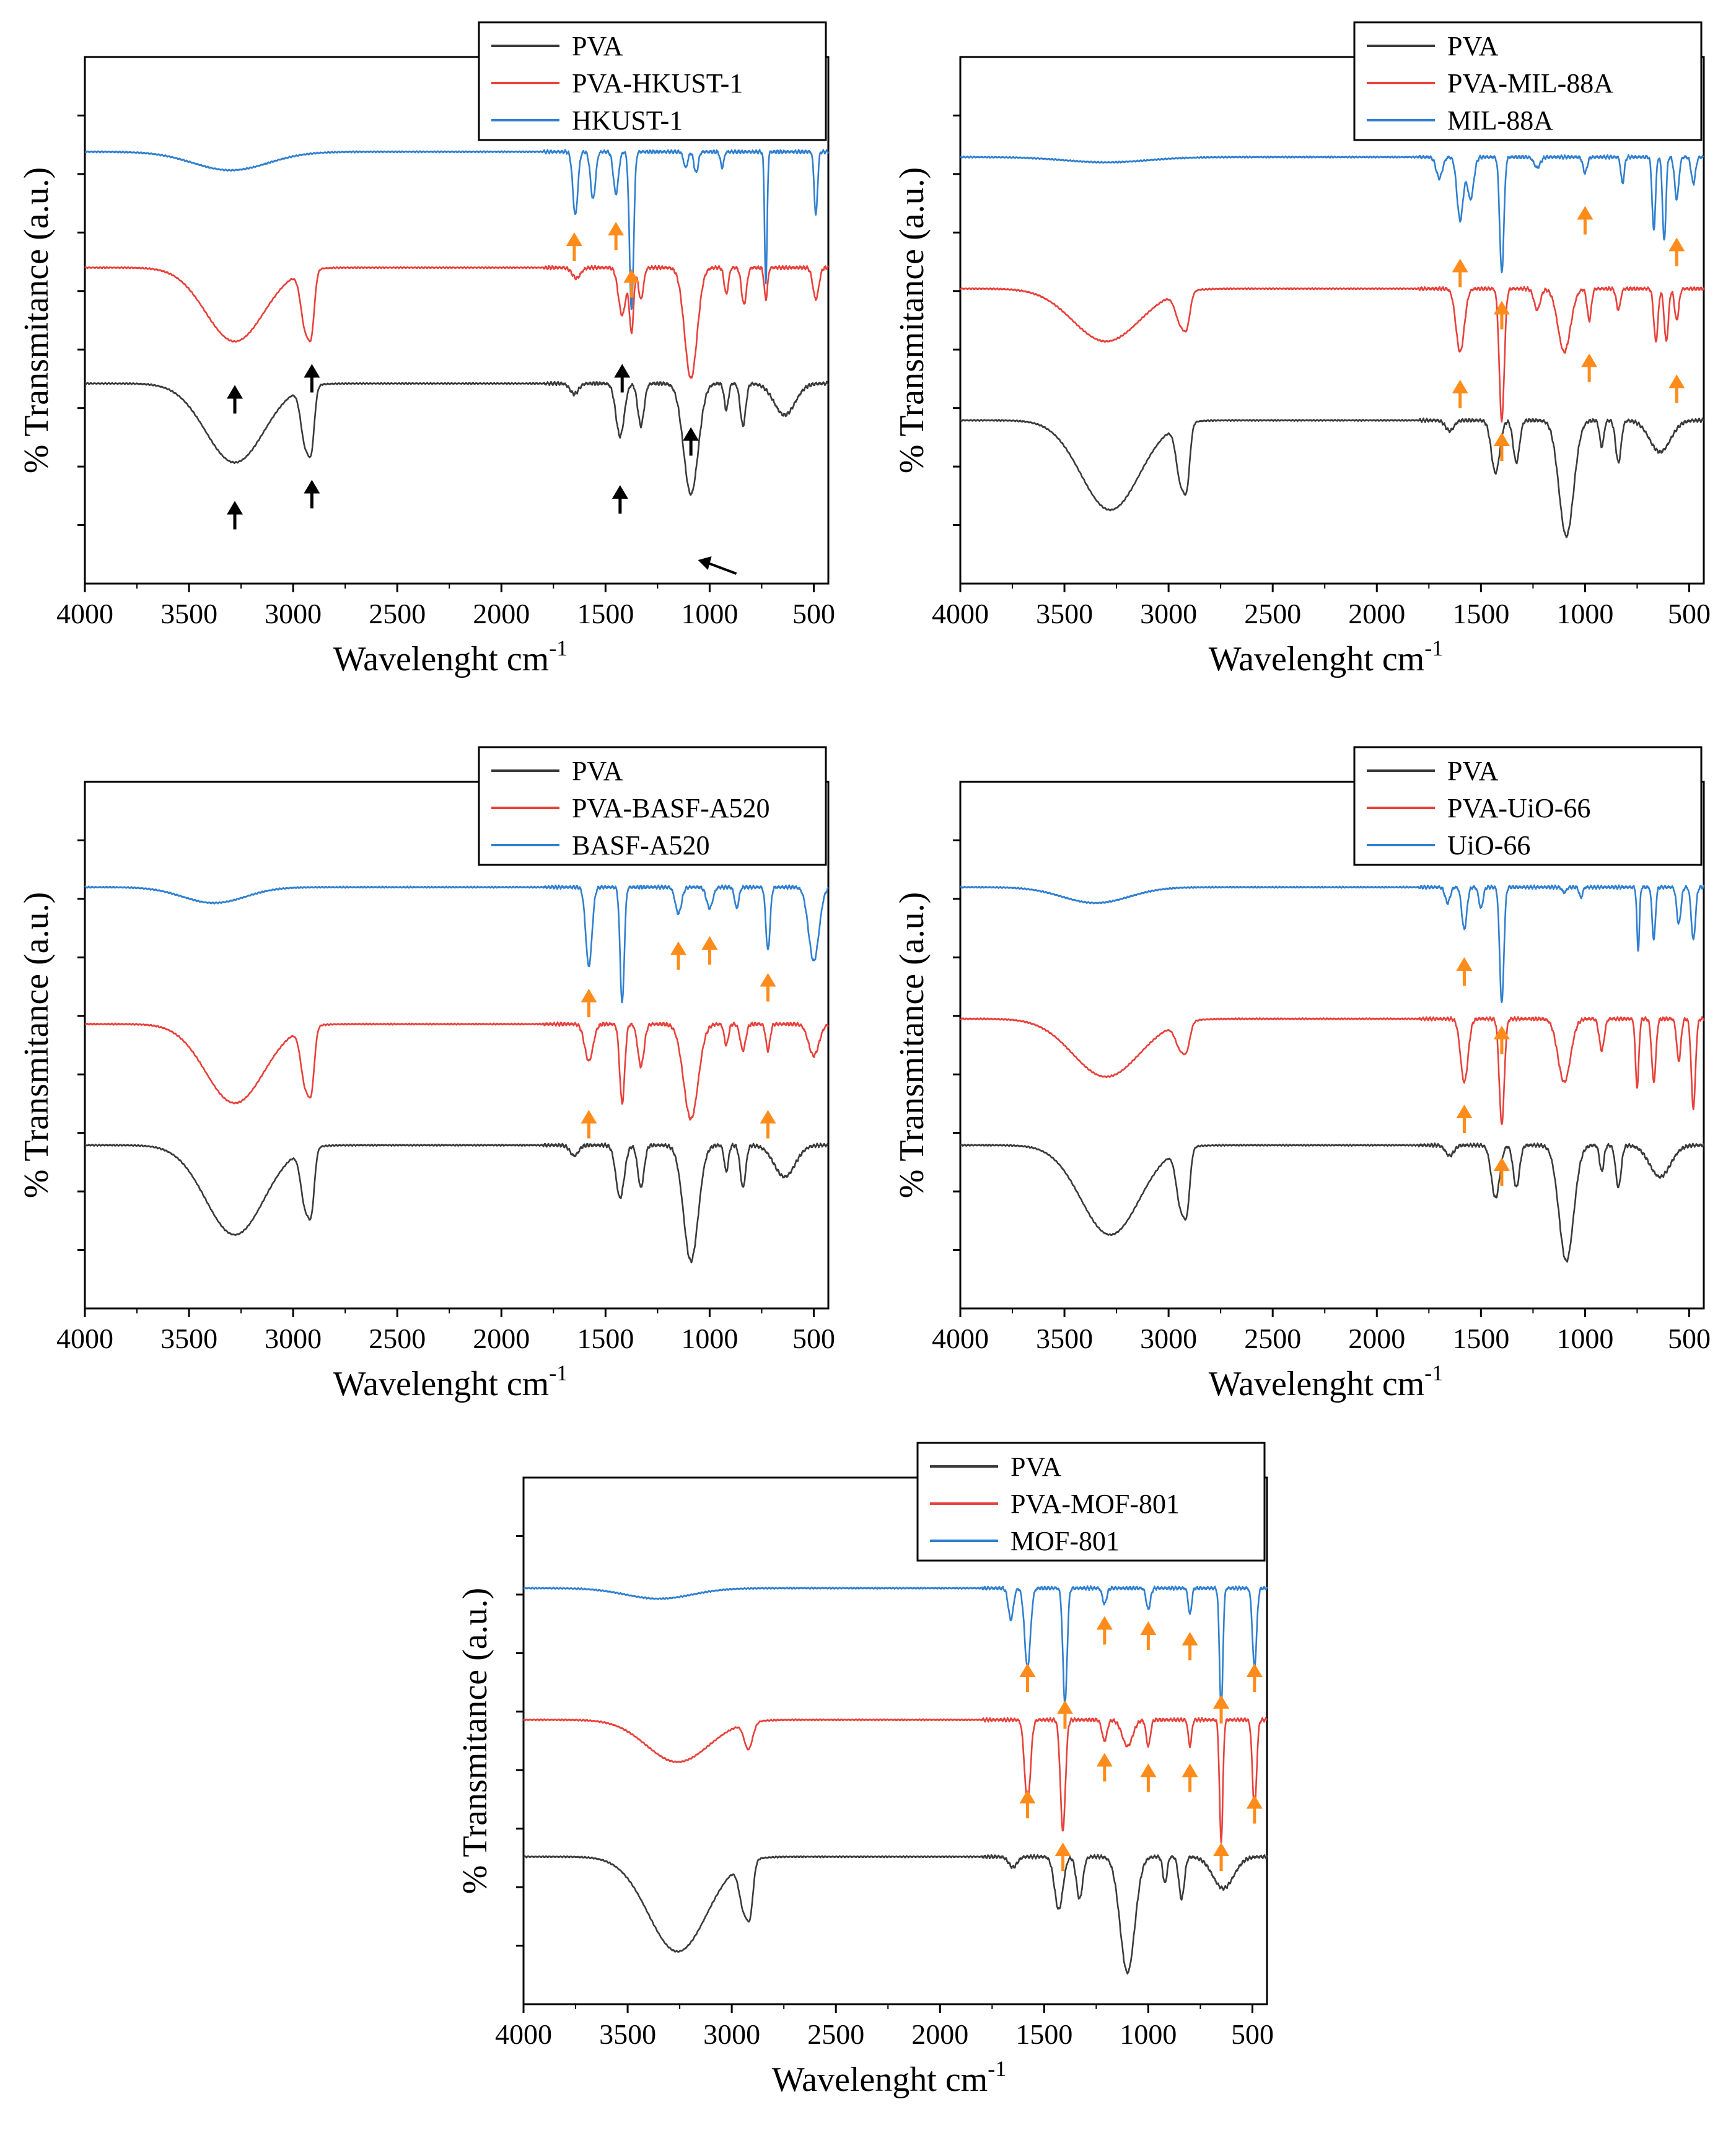 This screenshot has width=1736, height=2138. What do you see at coordinates (641, 846) in the screenshot?
I see `legend-entry: BASF-A520` at bounding box center [641, 846].